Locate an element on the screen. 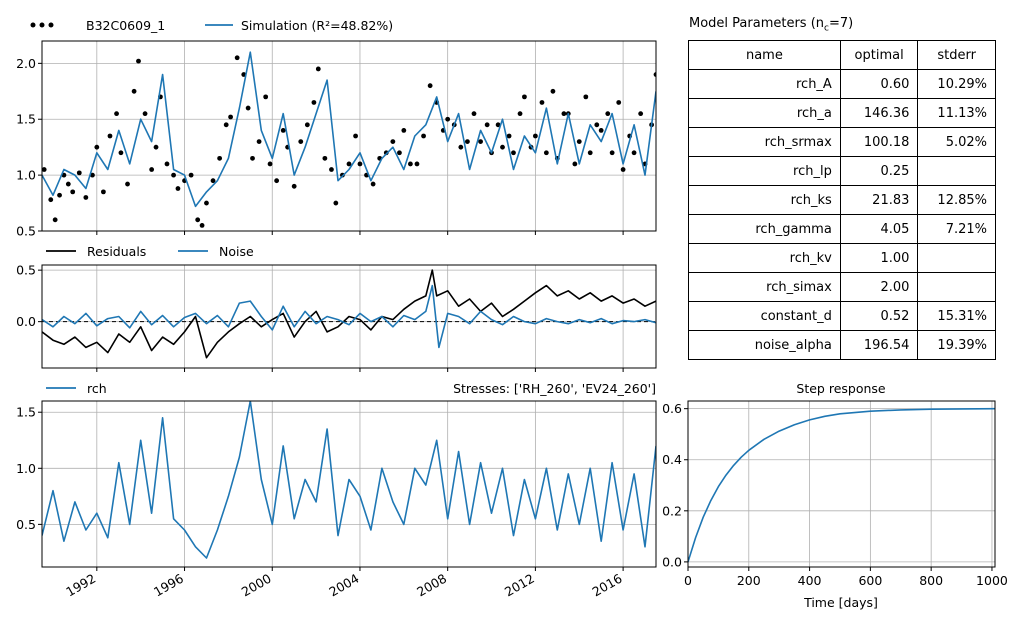 Image resolution: width=1019 pixels, height=619 pixels. param-stderr: 7.21% is located at coordinates (956, 229).